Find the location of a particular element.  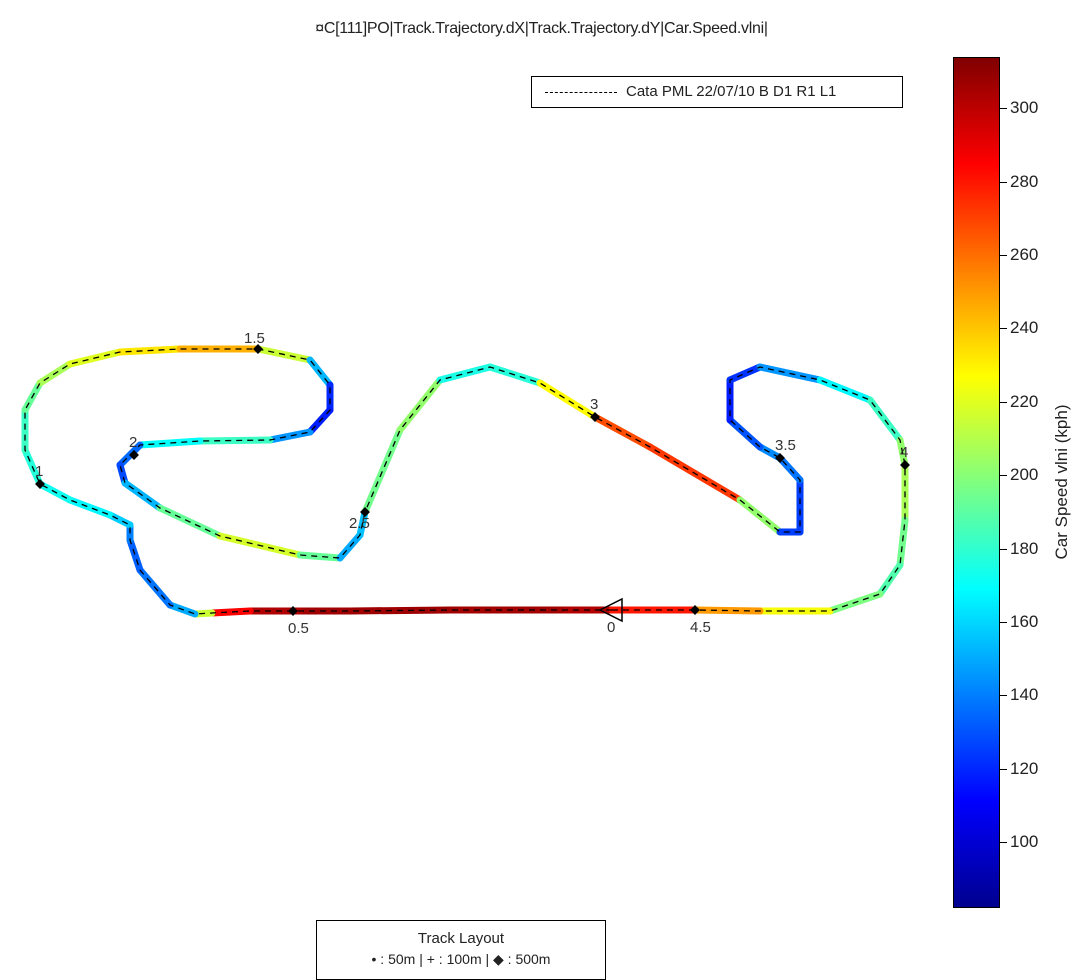

colorbar-tick-label: 240 is located at coordinates (1024, 328).